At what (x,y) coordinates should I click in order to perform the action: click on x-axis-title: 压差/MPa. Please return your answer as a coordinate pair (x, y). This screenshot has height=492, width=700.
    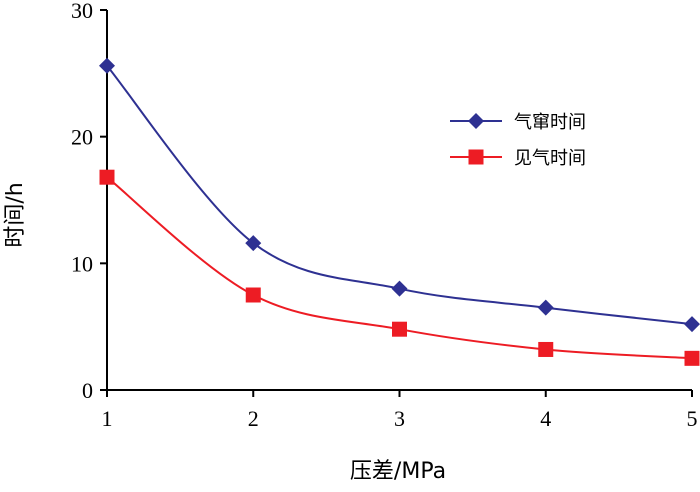
    Looking at the image, I should click on (398, 471).